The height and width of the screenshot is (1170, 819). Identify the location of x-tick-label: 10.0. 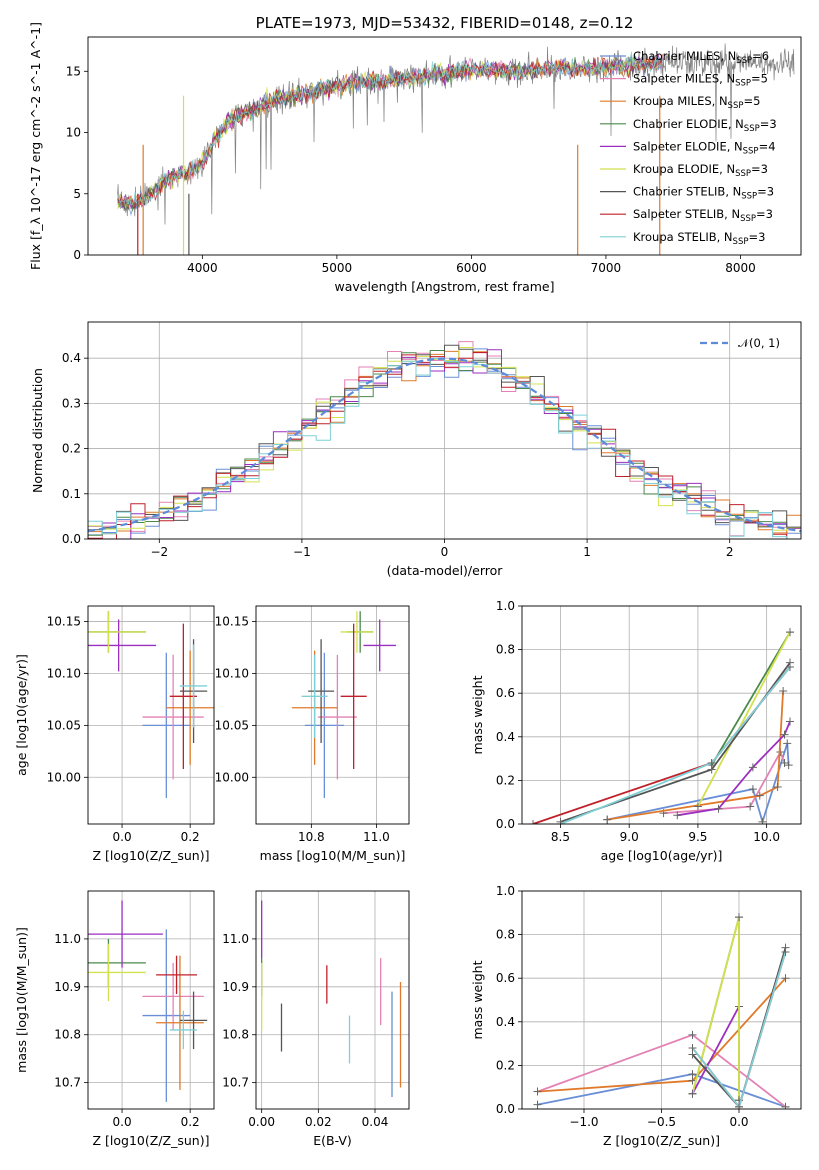
(766, 837).